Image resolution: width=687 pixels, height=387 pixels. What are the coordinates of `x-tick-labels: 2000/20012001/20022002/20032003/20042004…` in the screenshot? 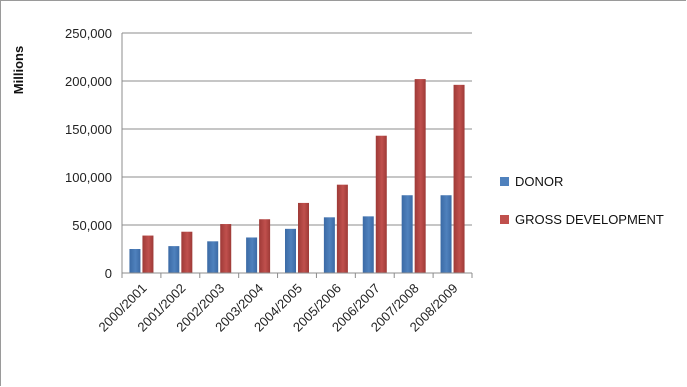 It's located at (278, 308).